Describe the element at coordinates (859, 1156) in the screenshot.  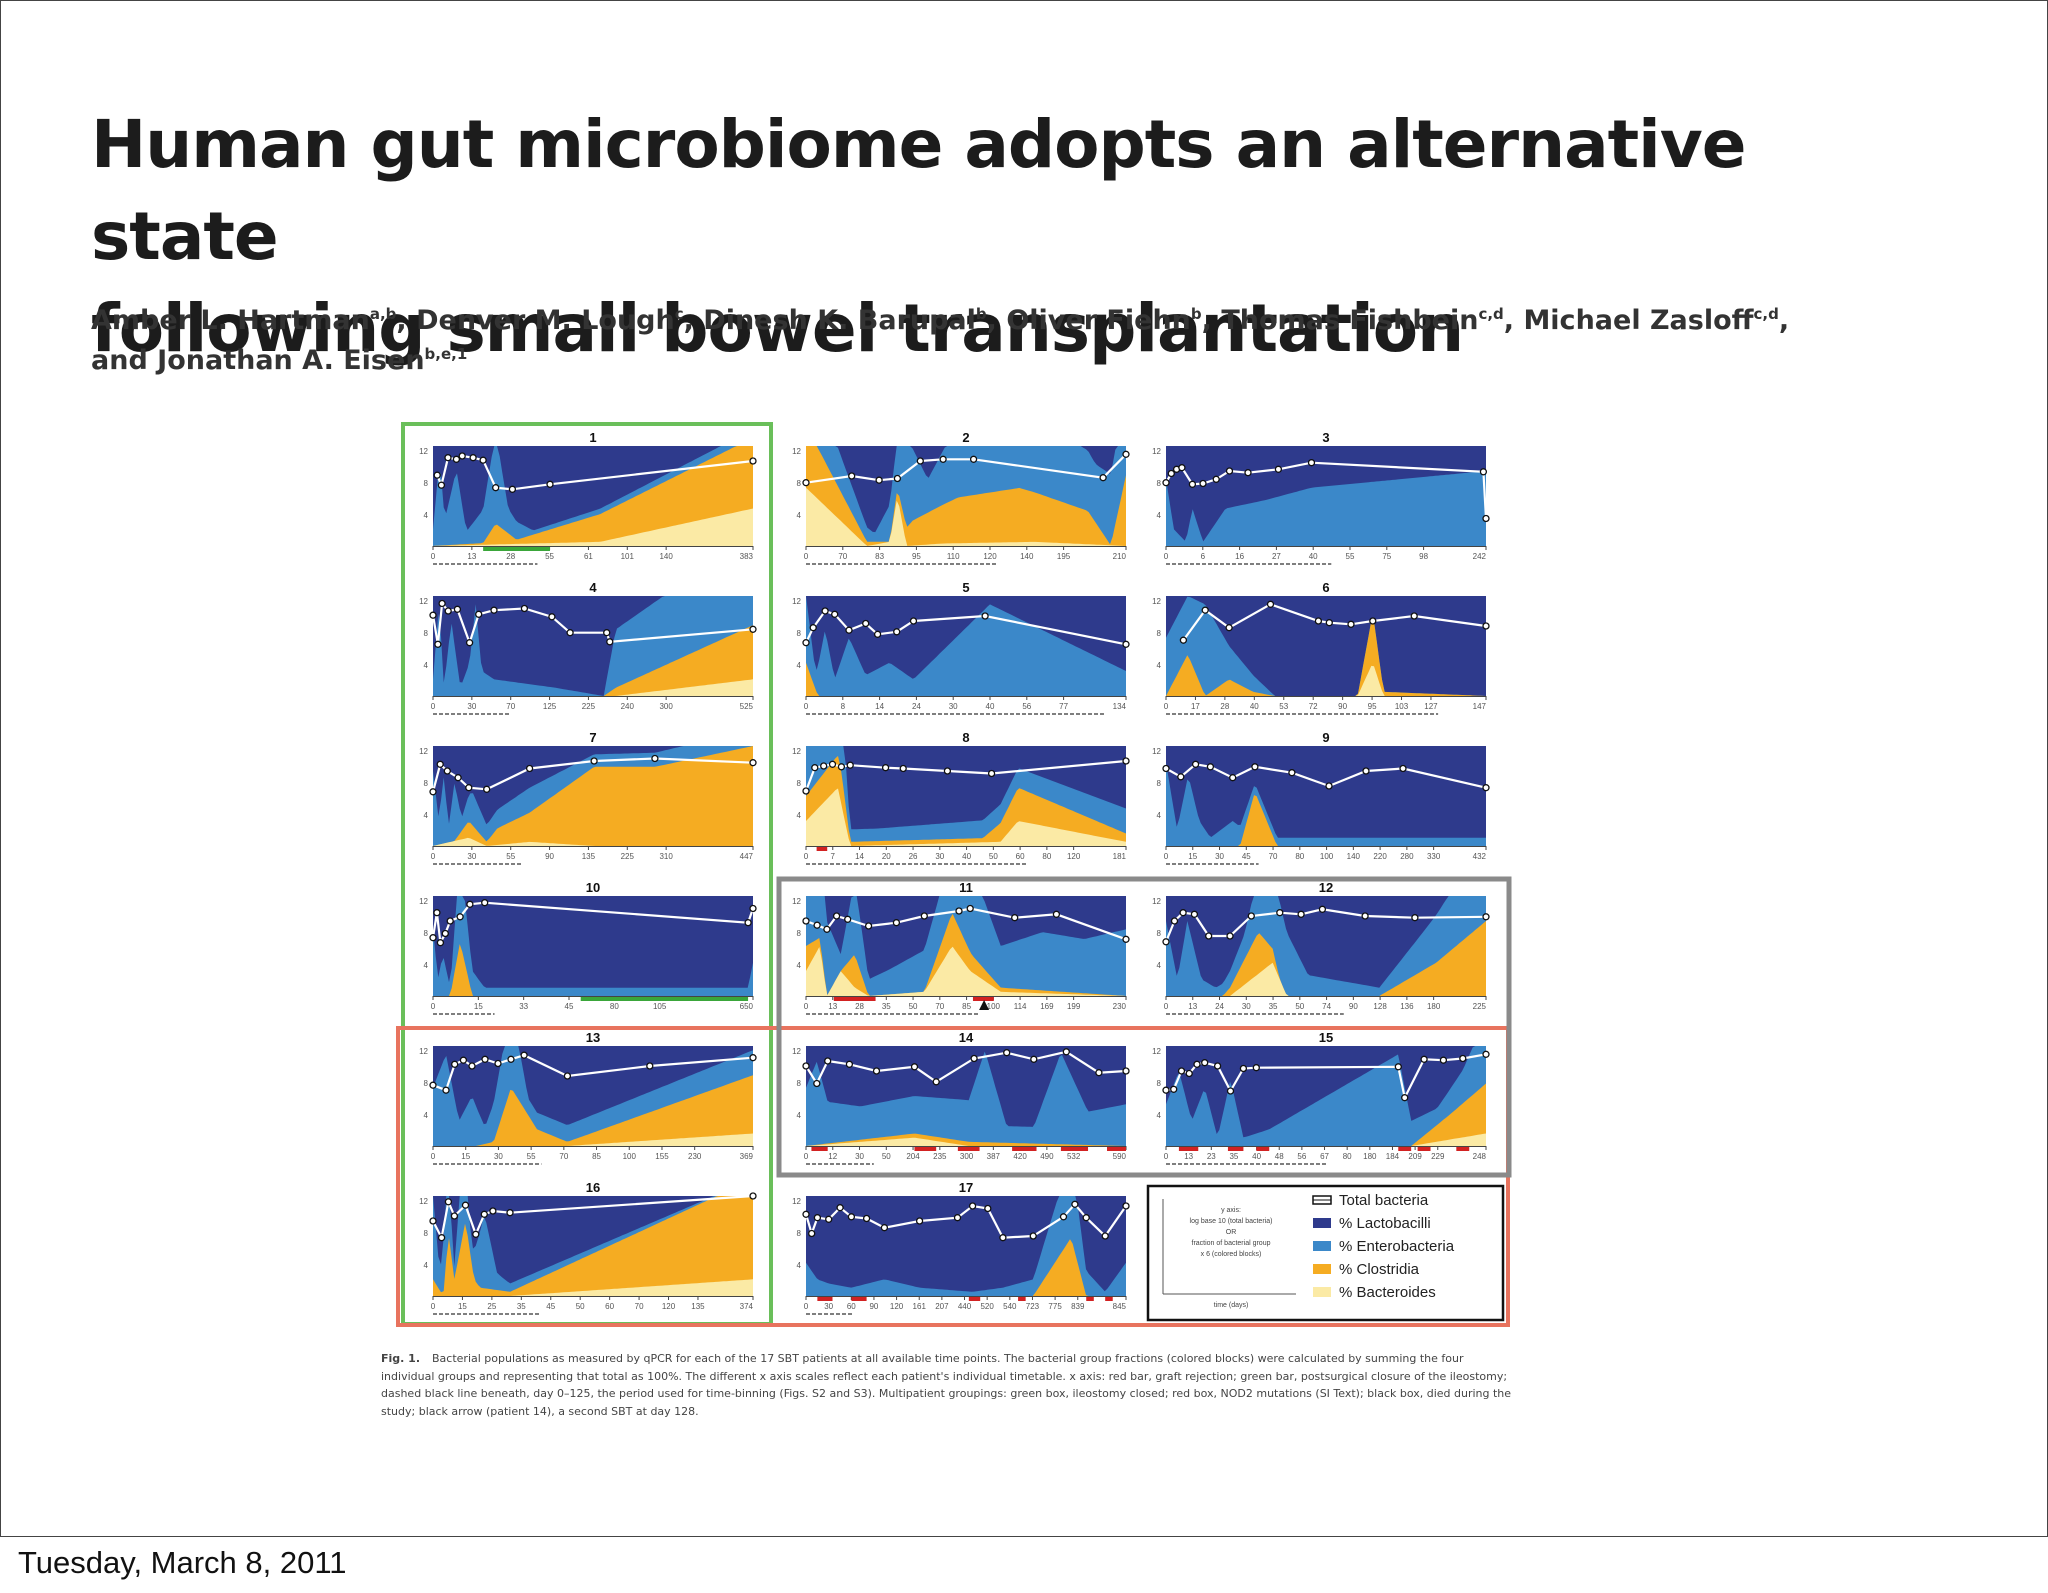
I see `x-tick-label: 30` at that location.